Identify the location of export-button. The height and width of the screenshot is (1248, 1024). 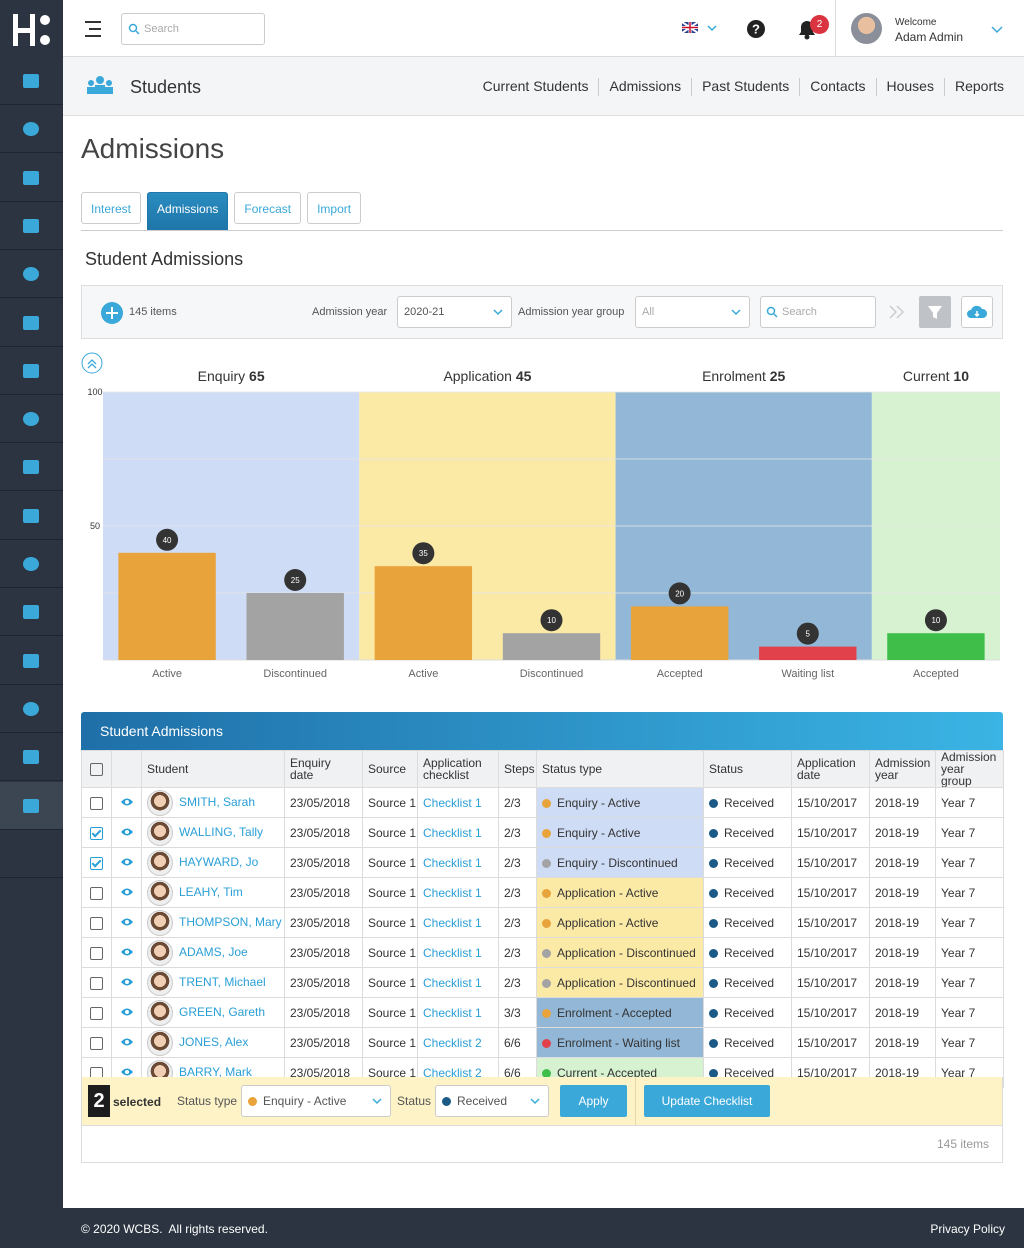
(977, 312).